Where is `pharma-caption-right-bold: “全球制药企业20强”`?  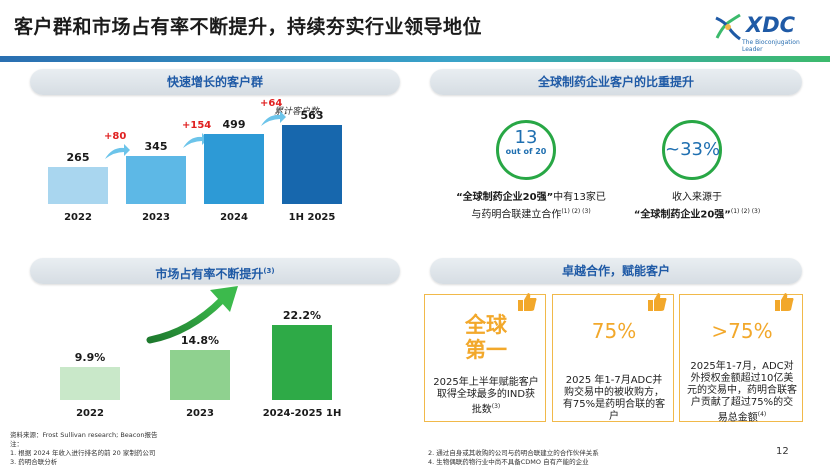 pharma-caption-right-bold: “全球制药企业20强” is located at coordinates (682, 215).